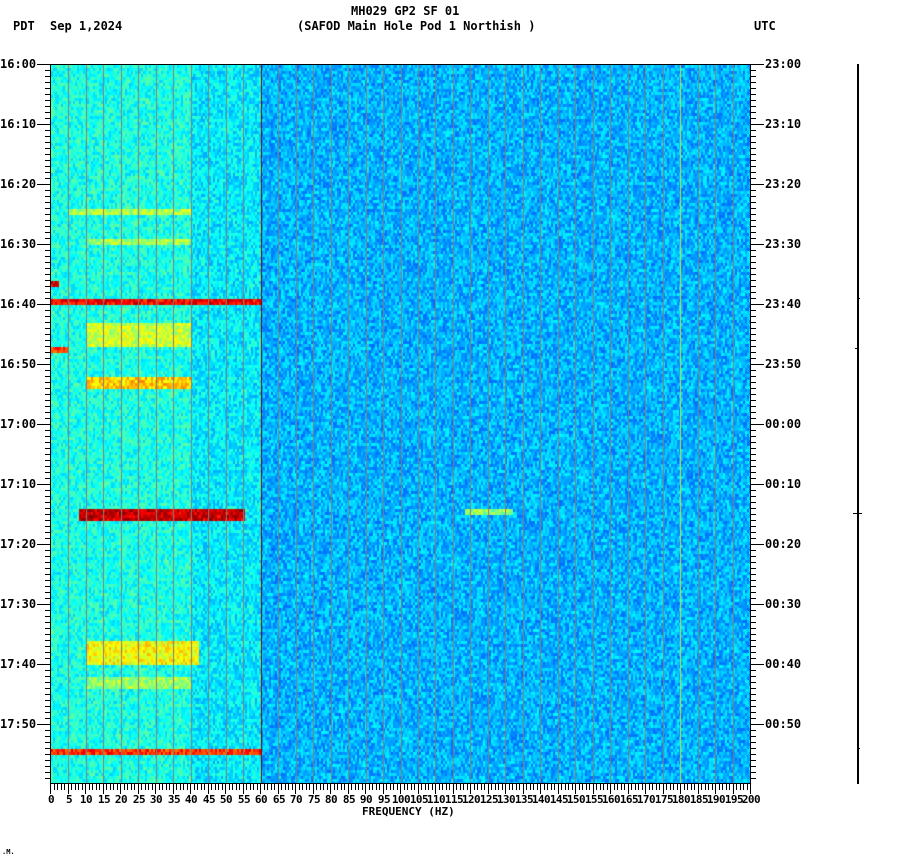  I want to click on seismic-trace-line, so click(858, 424).